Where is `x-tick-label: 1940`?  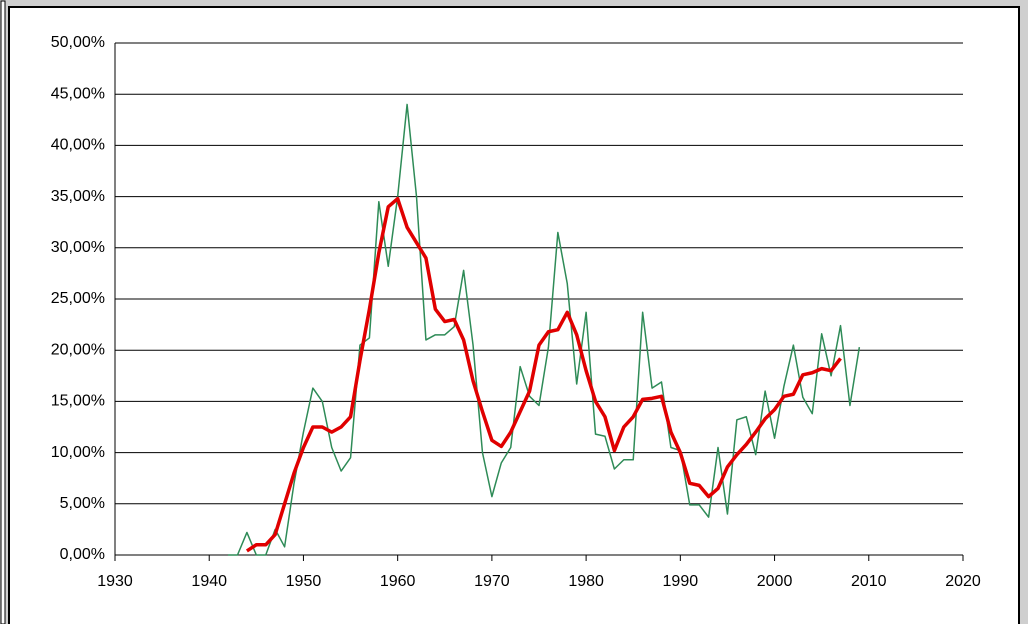 x-tick-label: 1940 is located at coordinates (209, 581).